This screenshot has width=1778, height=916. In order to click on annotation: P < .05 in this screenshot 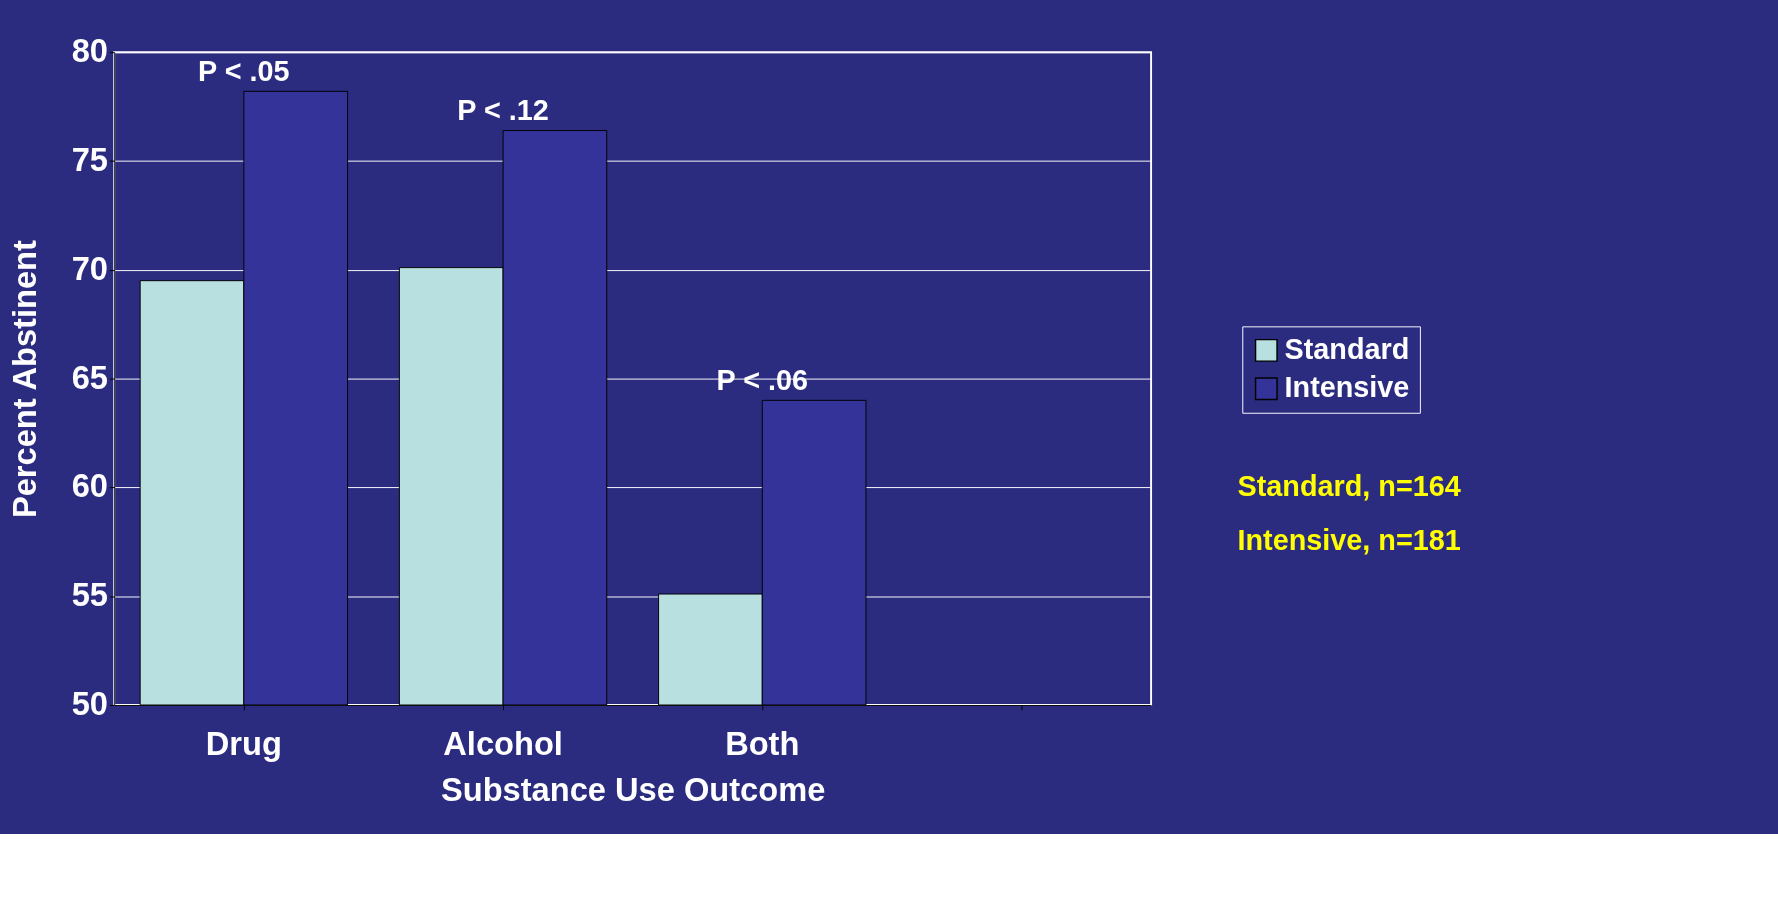, I will do `click(244, 70)`.